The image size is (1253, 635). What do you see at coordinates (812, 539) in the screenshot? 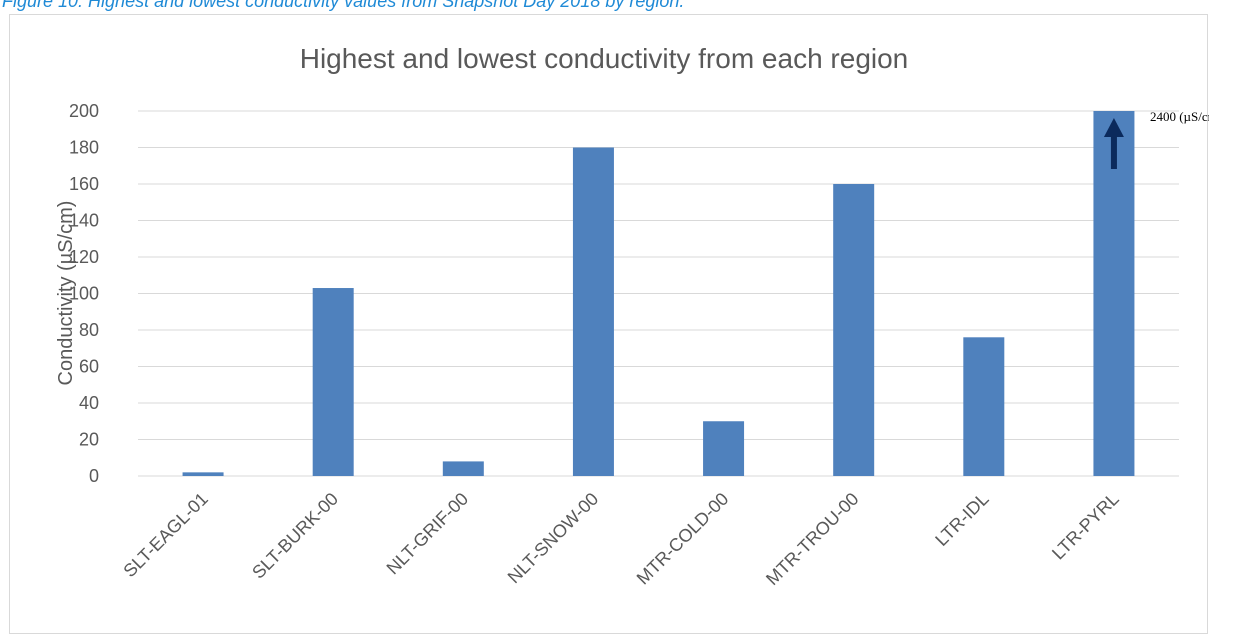
I see `x-tick-label: MTR-TROU-00` at bounding box center [812, 539].